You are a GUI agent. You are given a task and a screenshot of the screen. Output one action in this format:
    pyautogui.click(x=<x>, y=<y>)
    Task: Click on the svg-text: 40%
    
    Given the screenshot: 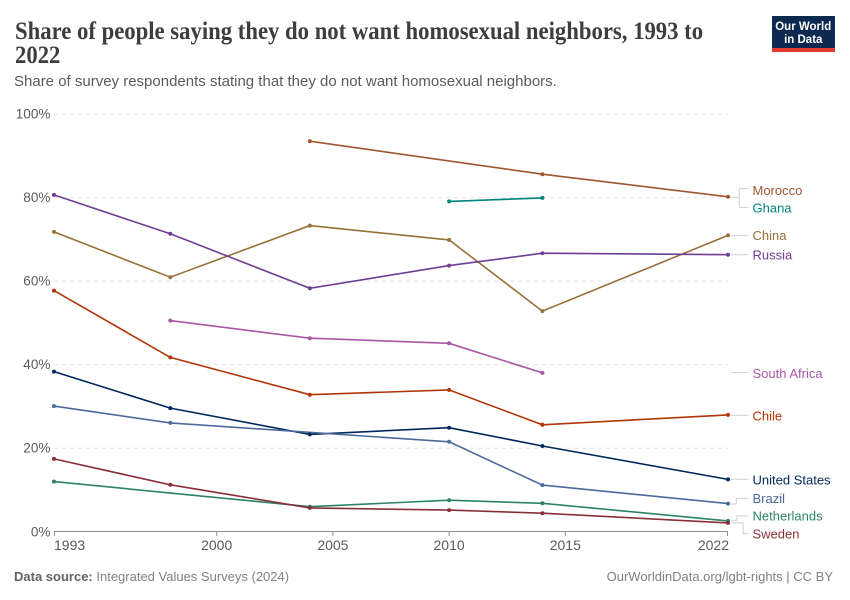 What is the action you would take?
    pyautogui.click(x=36, y=364)
    